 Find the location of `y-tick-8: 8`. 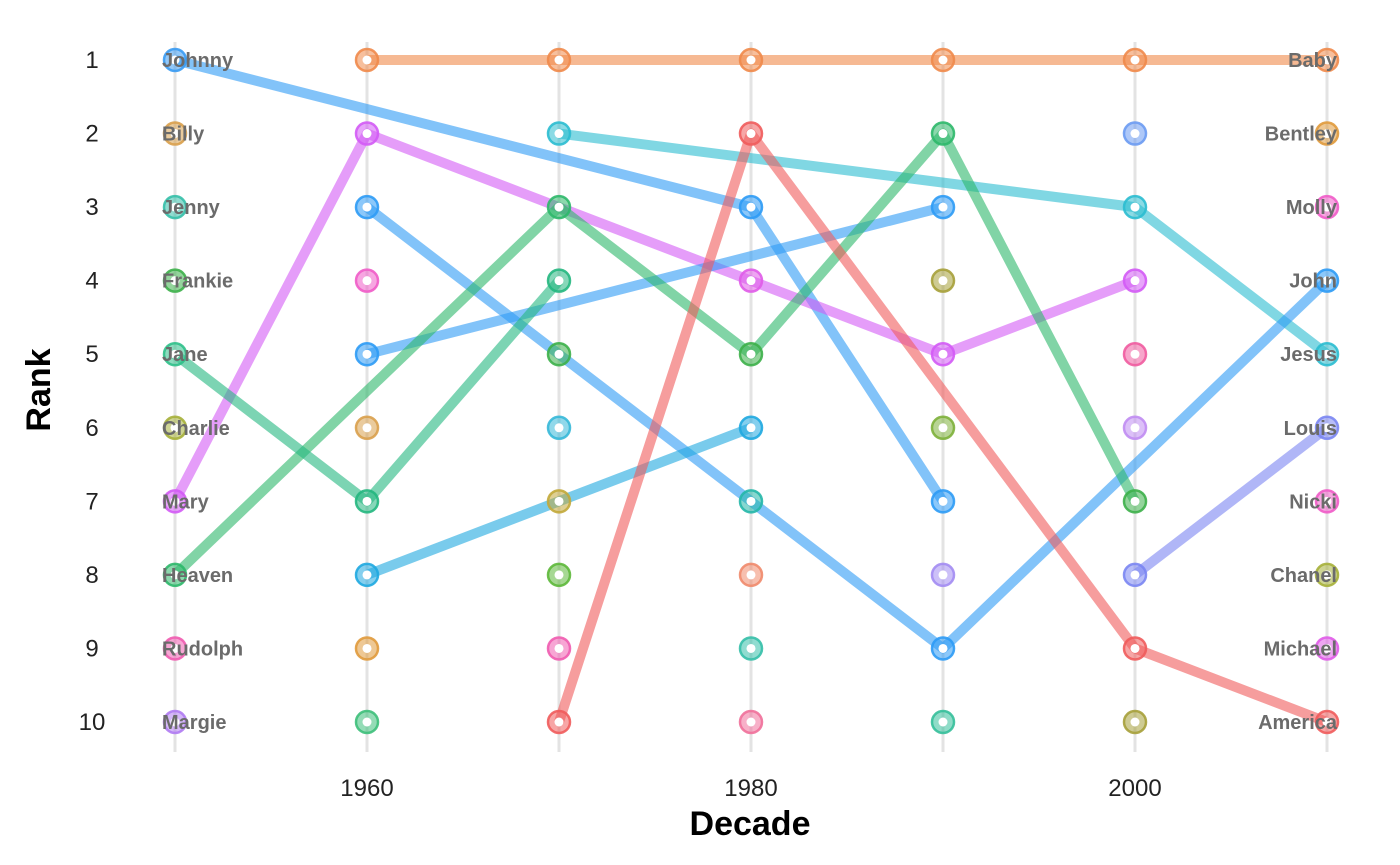

y-tick-8: 8 is located at coordinates (91, 575).